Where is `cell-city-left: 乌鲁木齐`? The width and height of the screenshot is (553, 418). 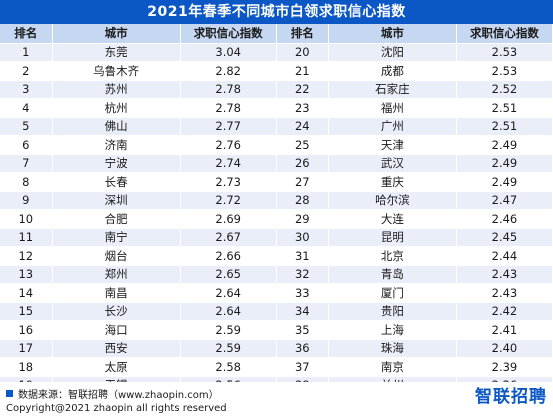 cell-city-left: 乌鲁木齐 is located at coordinates (116, 71).